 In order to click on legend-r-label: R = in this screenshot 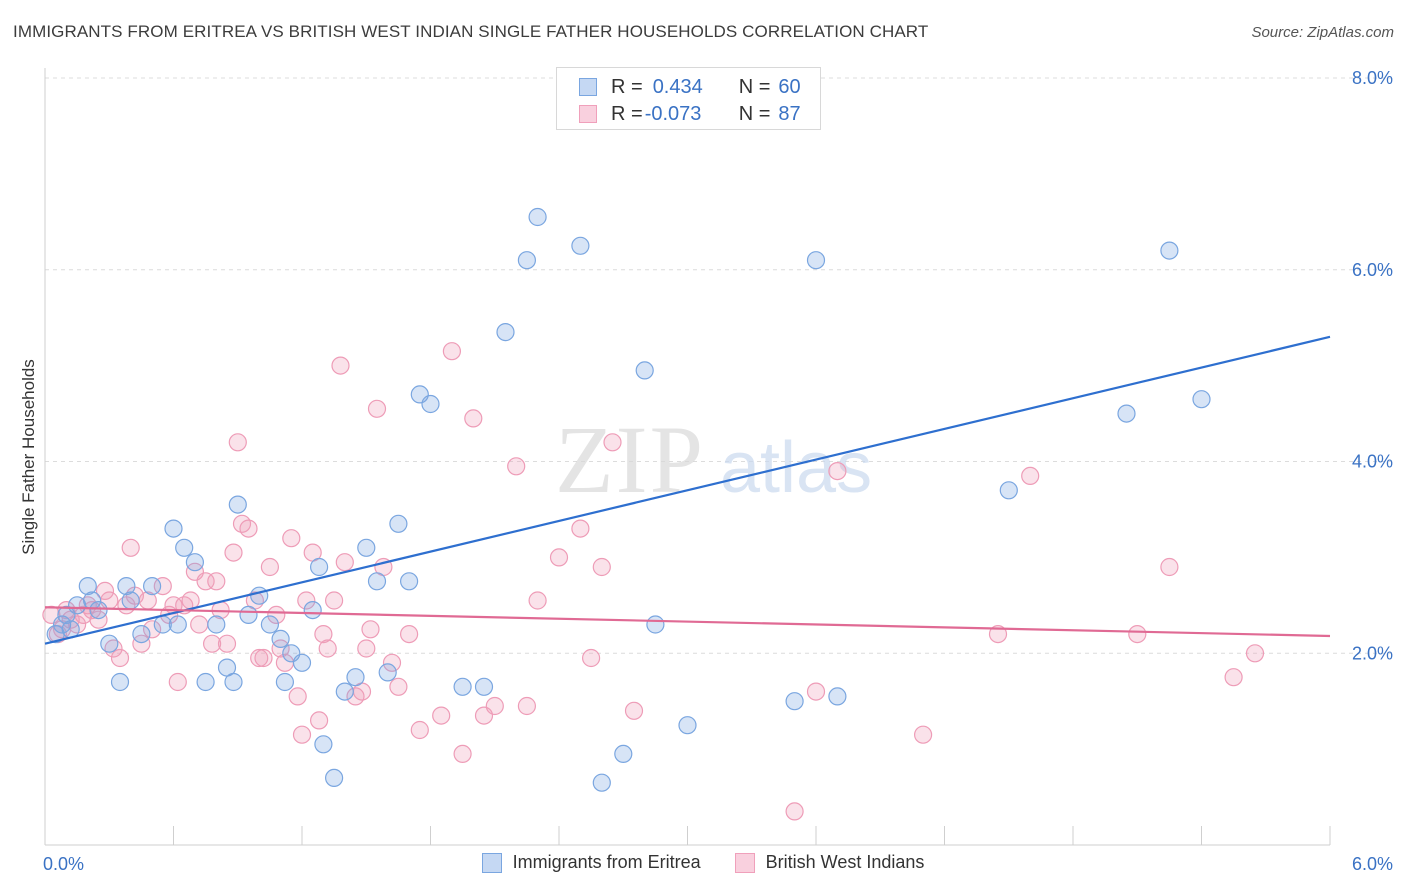, I will do `click(627, 86)`.